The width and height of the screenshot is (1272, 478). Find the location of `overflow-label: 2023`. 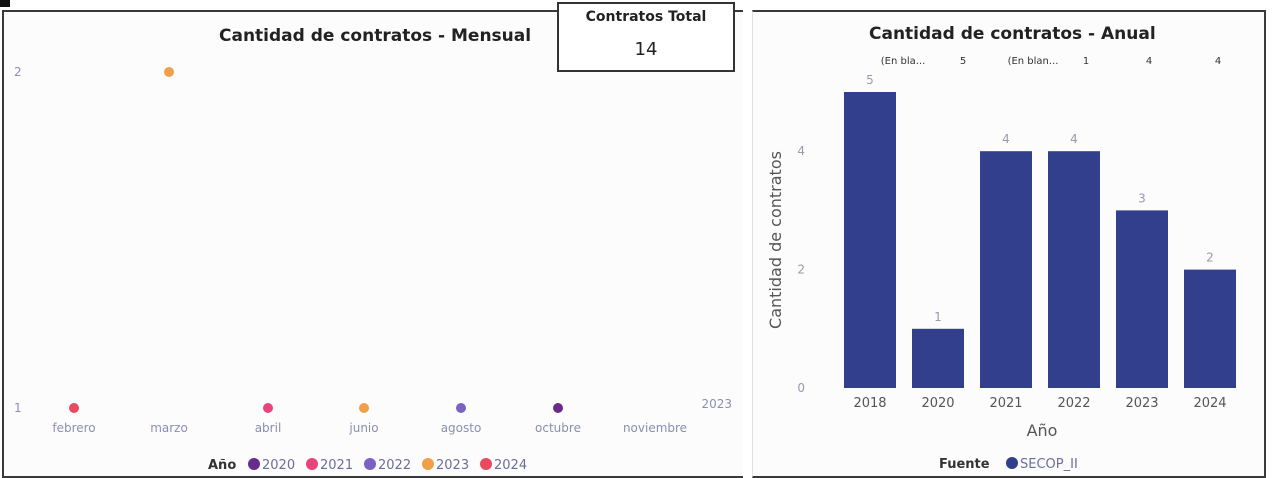

overflow-label: 2023 is located at coordinates (716, 404).